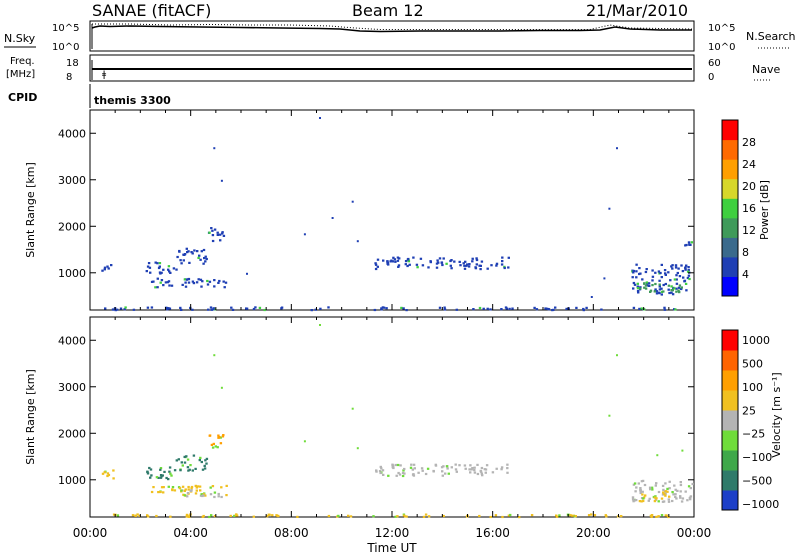 This screenshot has width=800, height=554. What do you see at coordinates (730, 380) in the screenshot?
I see `velocity-colorbar-segment` at bounding box center [730, 380].